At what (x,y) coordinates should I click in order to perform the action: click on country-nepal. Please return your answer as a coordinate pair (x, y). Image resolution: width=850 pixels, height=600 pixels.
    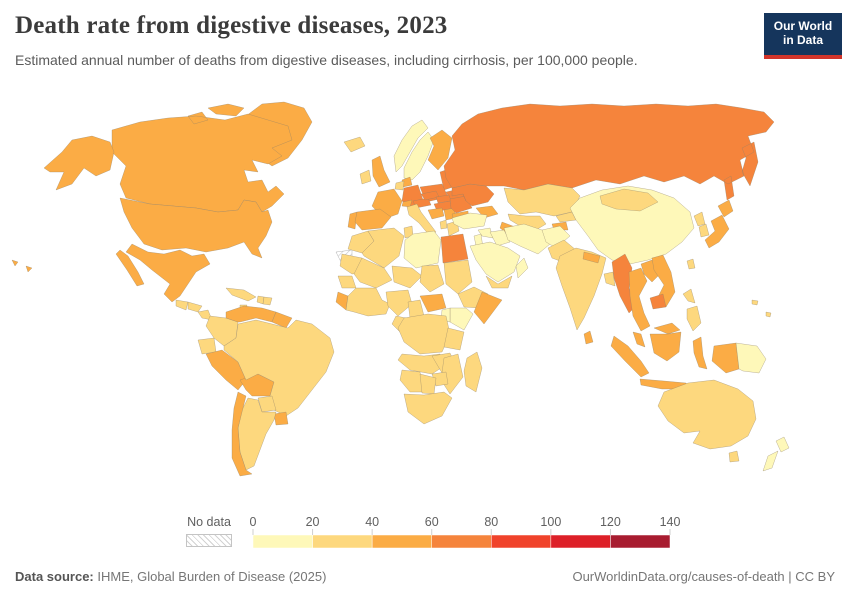
    Looking at the image, I should click on (591, 257).